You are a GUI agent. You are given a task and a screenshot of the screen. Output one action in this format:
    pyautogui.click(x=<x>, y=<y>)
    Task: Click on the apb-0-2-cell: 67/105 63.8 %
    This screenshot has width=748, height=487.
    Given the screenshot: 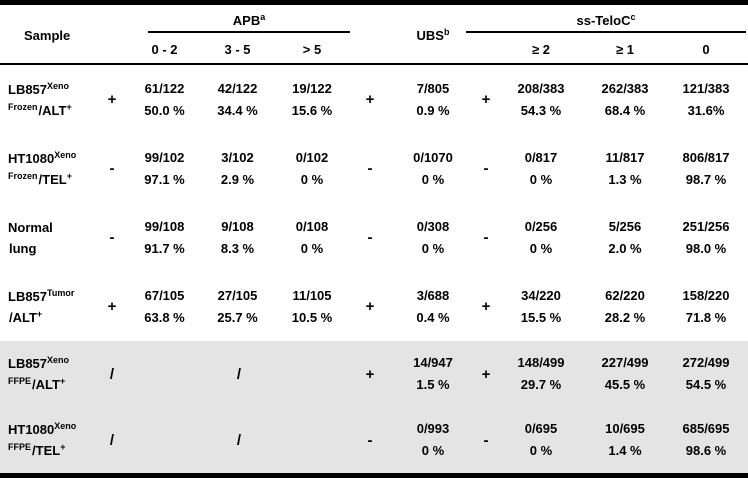 What is the action you would take?
    pyautogui.click(x=164, y=306)
    